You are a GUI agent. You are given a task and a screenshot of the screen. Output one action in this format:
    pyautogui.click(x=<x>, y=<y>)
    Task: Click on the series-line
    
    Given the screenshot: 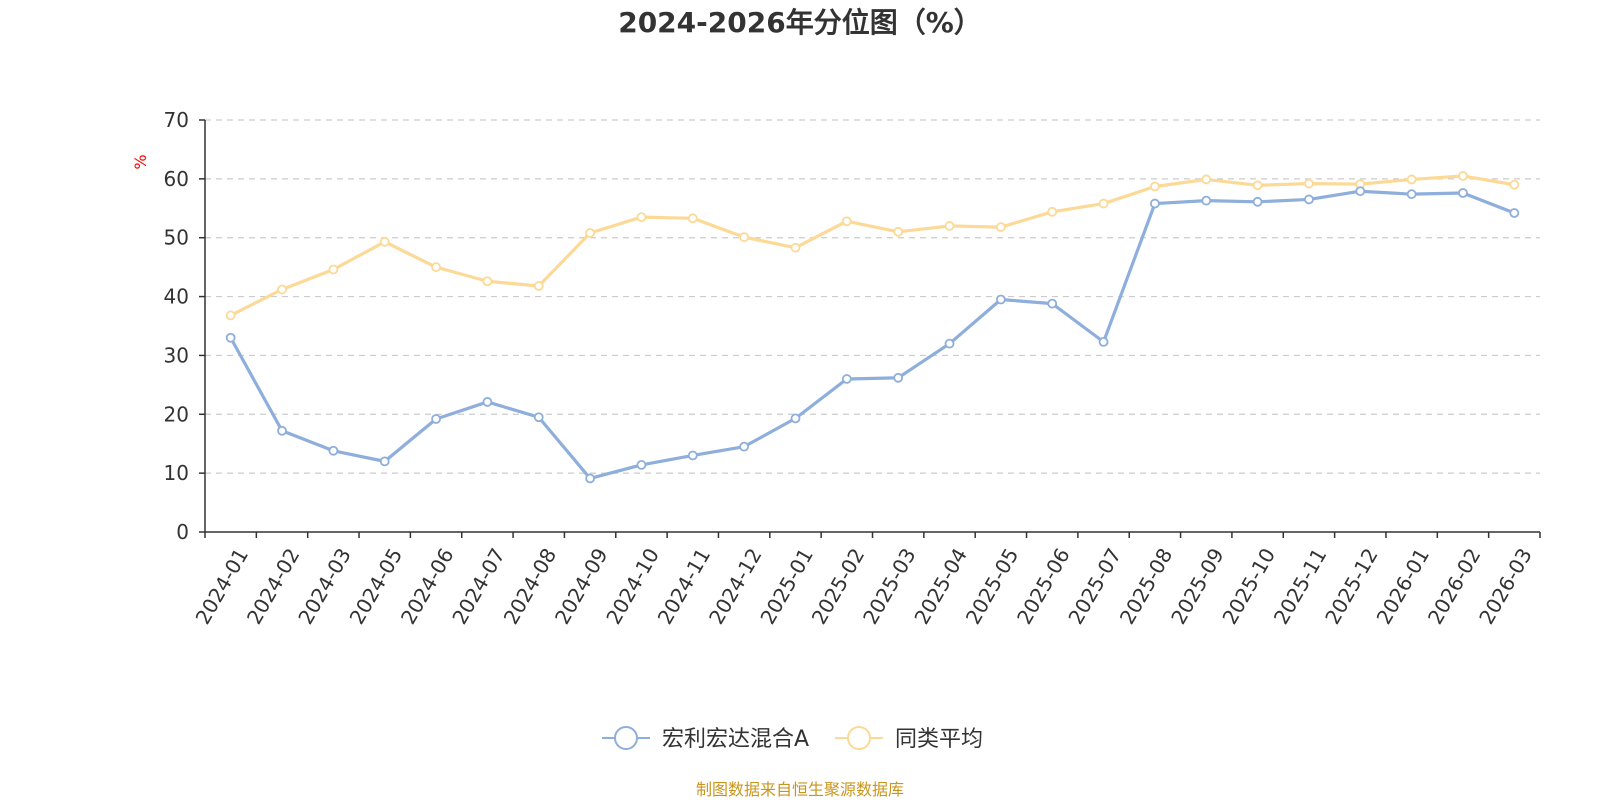 What is the action you would take?
    pyautogui.click(x=872, y=246)
    